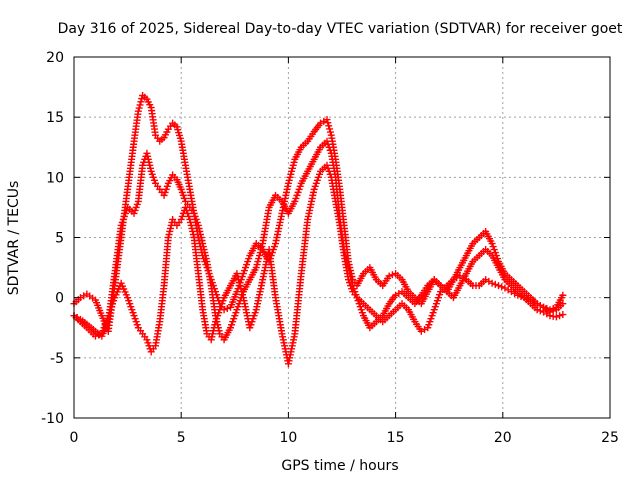  I want to click on y-tick-label-15: 15, so click(55, 118).